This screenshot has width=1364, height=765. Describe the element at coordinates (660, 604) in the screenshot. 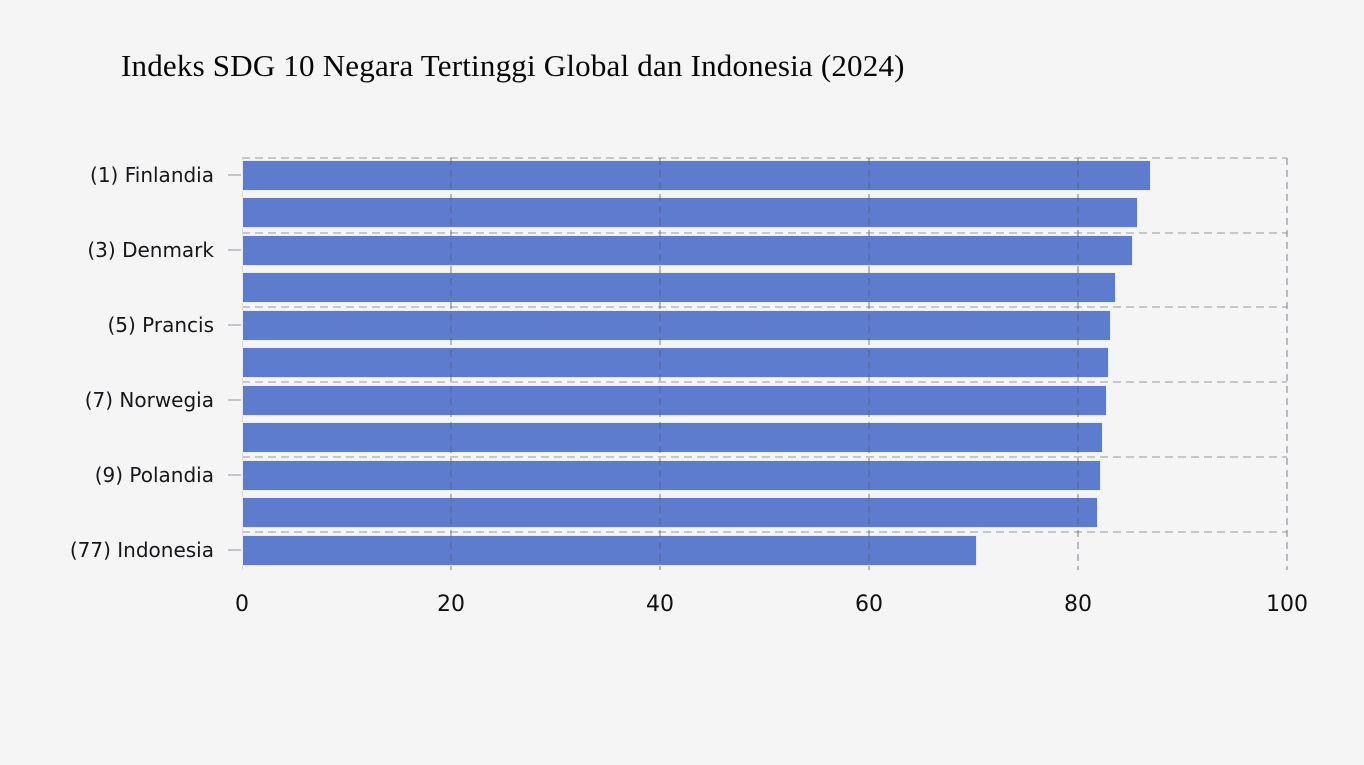

I see `x-tick-label: 40` at that location.